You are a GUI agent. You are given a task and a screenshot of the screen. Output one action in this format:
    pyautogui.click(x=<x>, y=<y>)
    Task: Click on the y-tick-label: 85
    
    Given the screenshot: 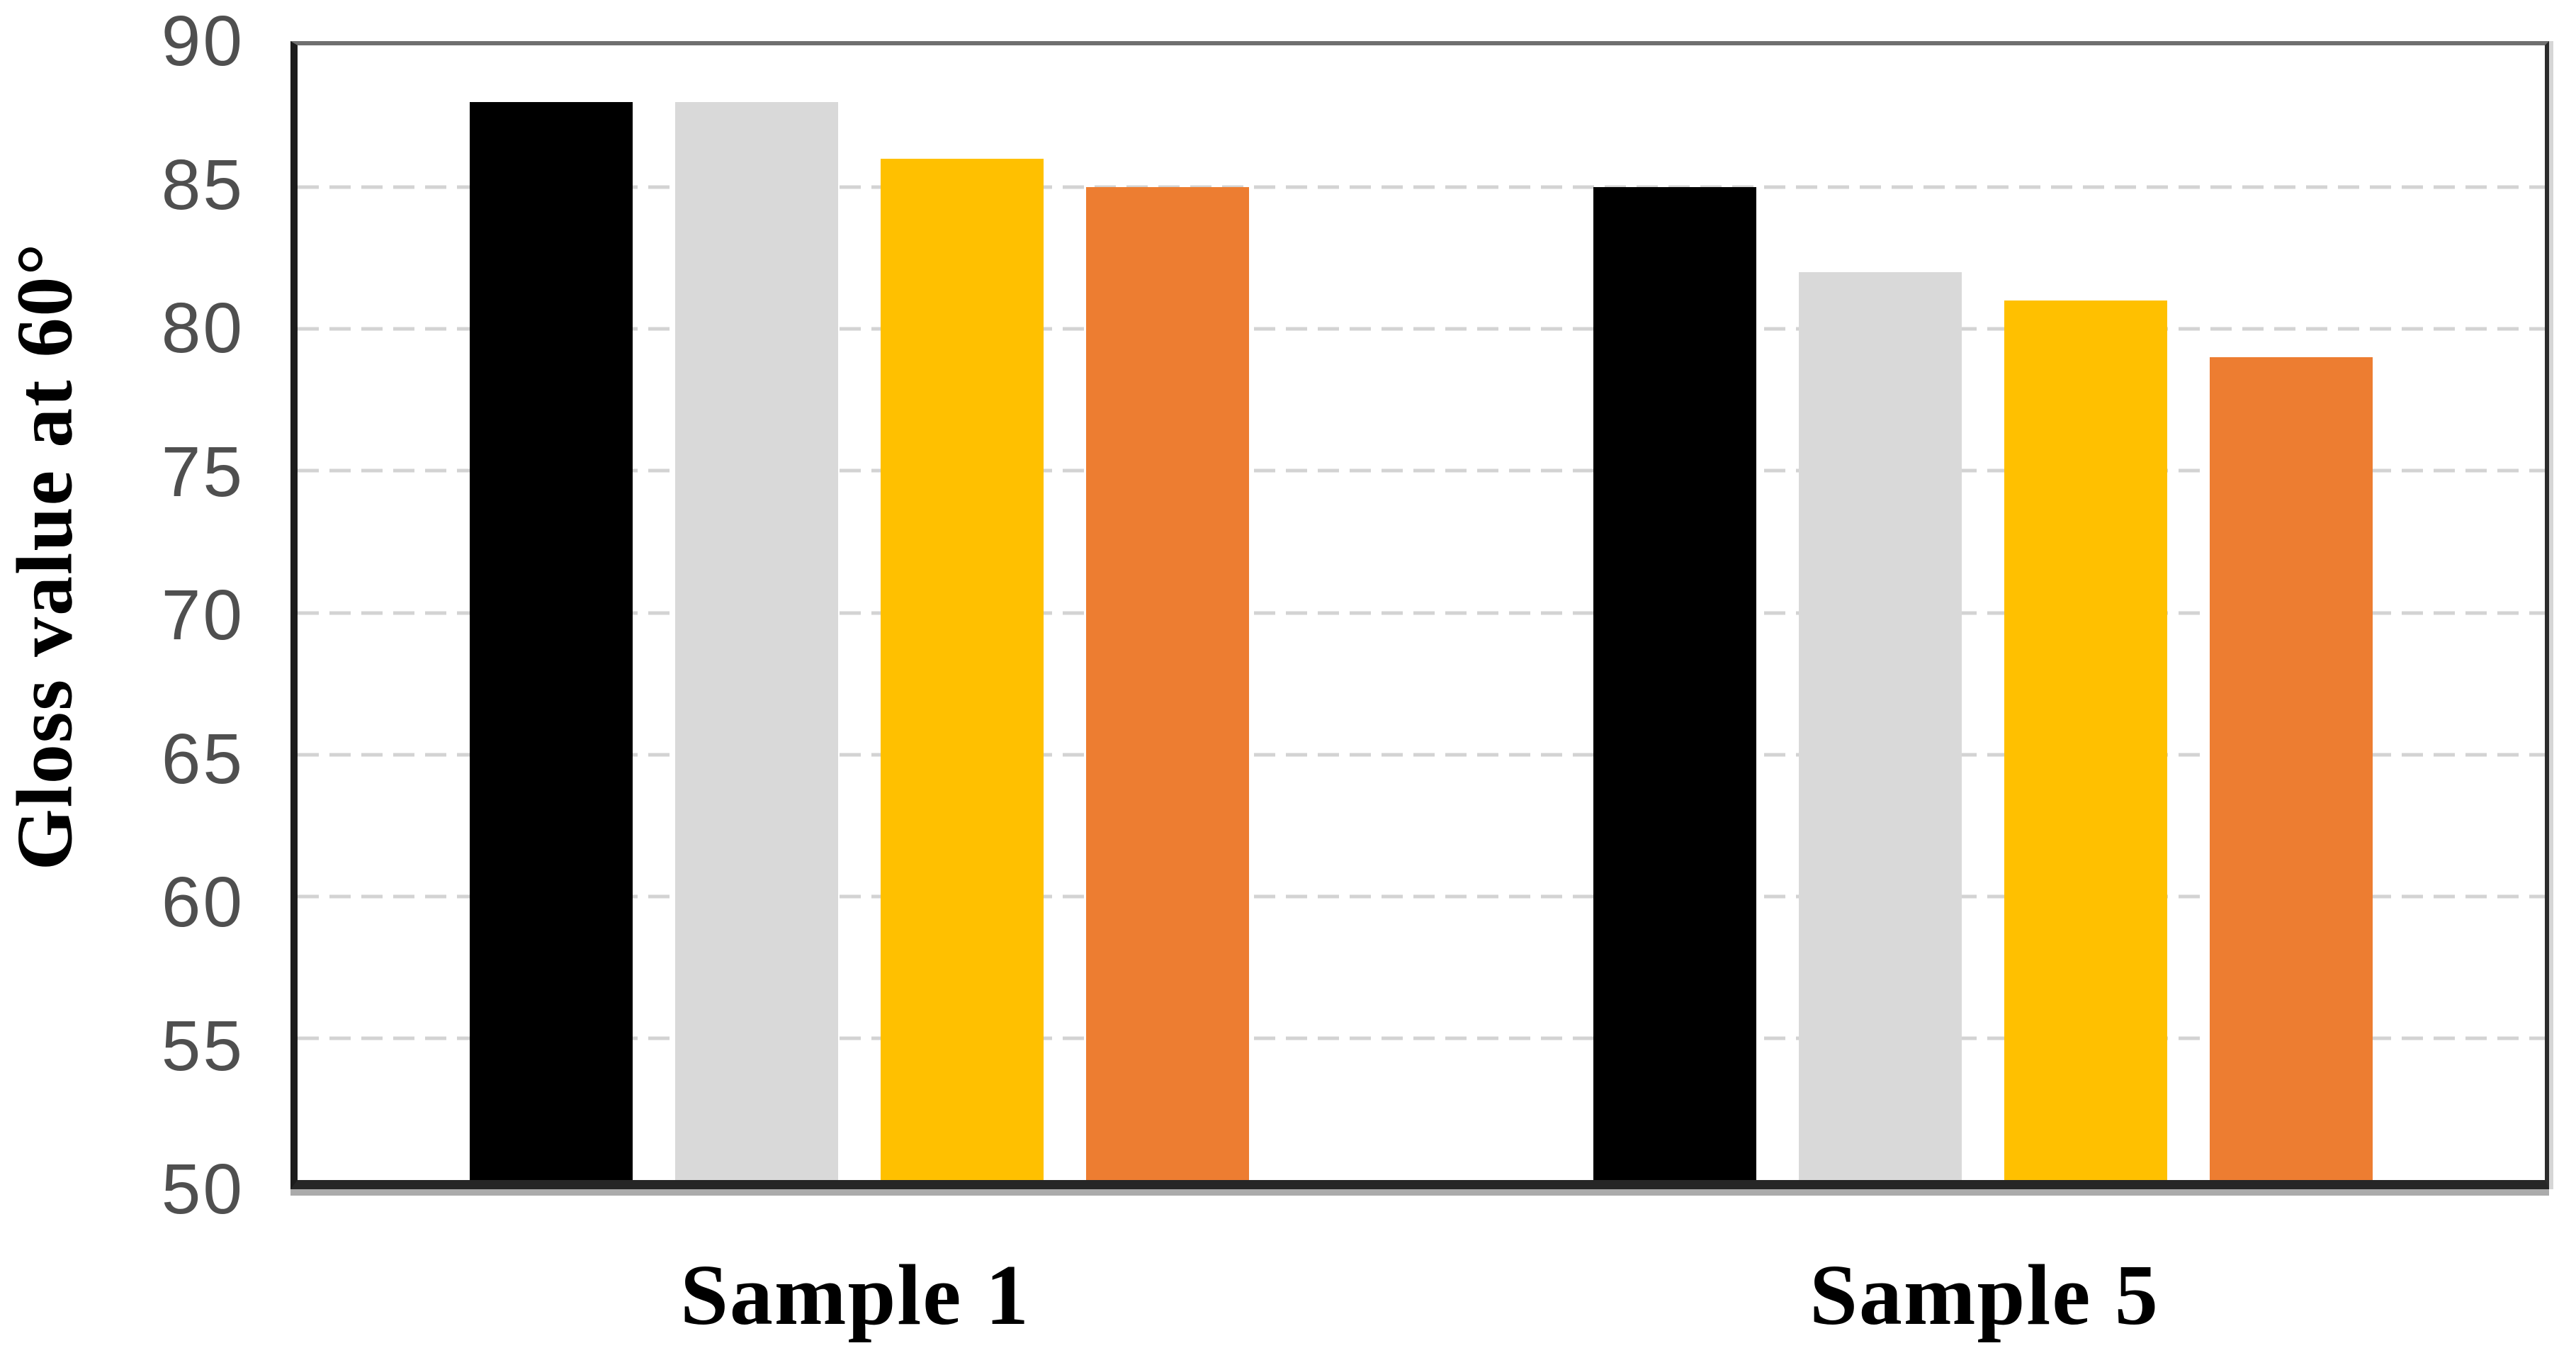 What is the action you would take?
    pyautogui.click(x=202, y=185)
    